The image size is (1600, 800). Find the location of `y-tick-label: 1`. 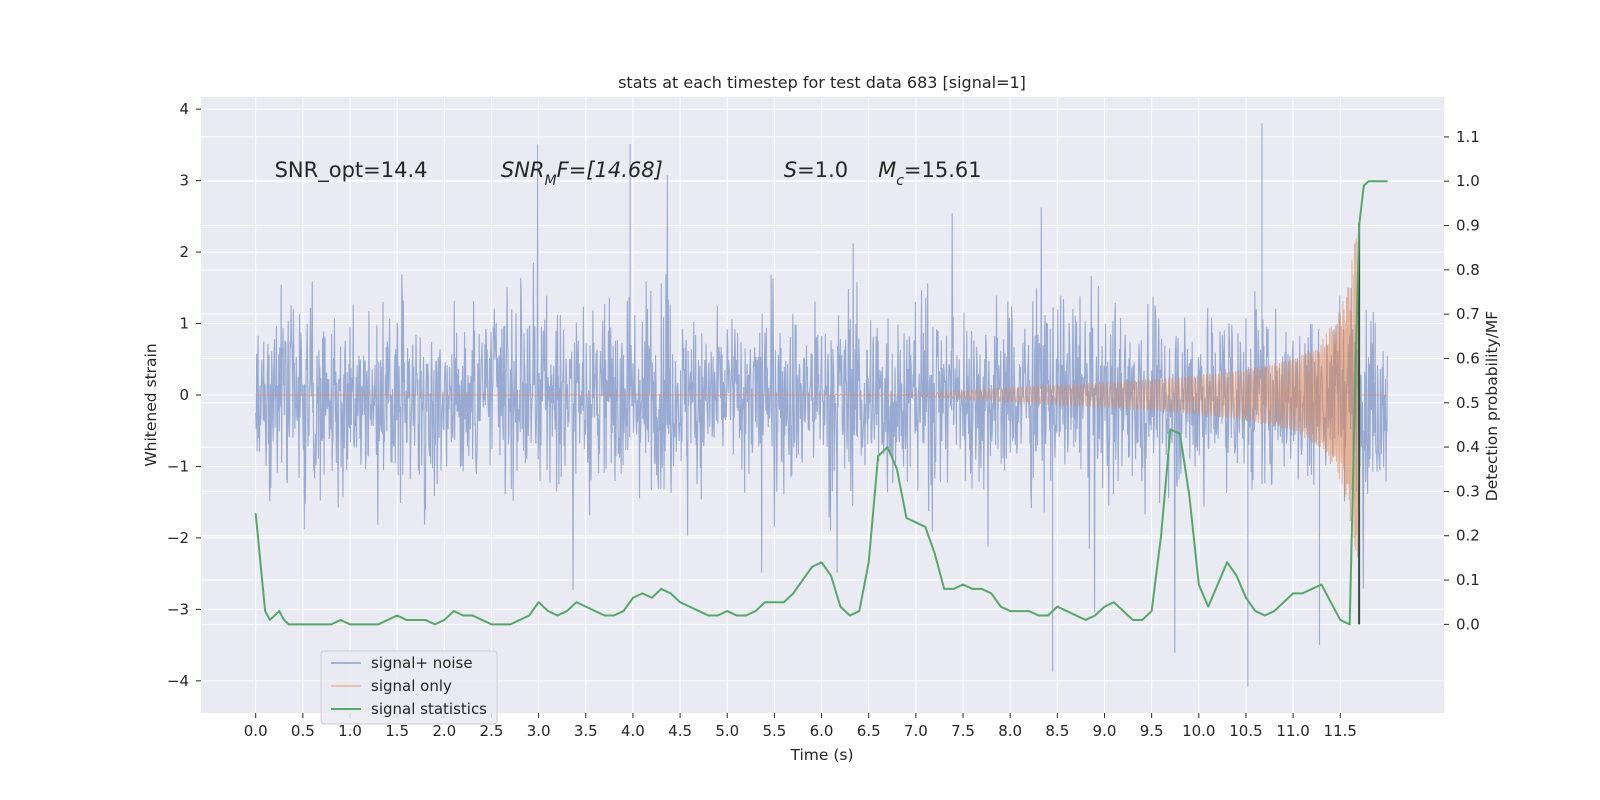

y-tick-label: 1 is located at coordinates (184, 324).